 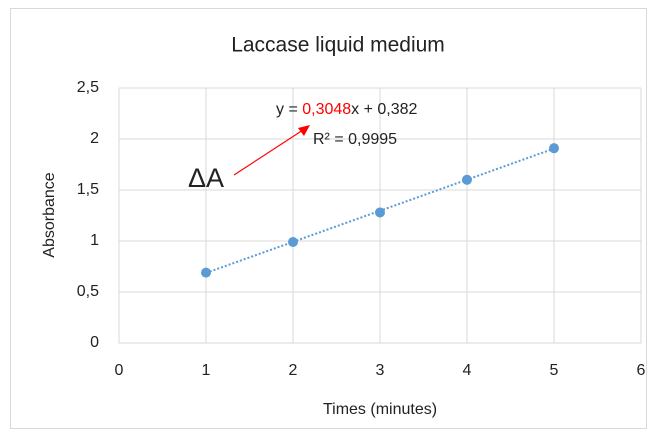 What do you see at coordinates (94, 342) in the screenshot?
I see `y-tick-label: 0` at bounding box center [94, 342].